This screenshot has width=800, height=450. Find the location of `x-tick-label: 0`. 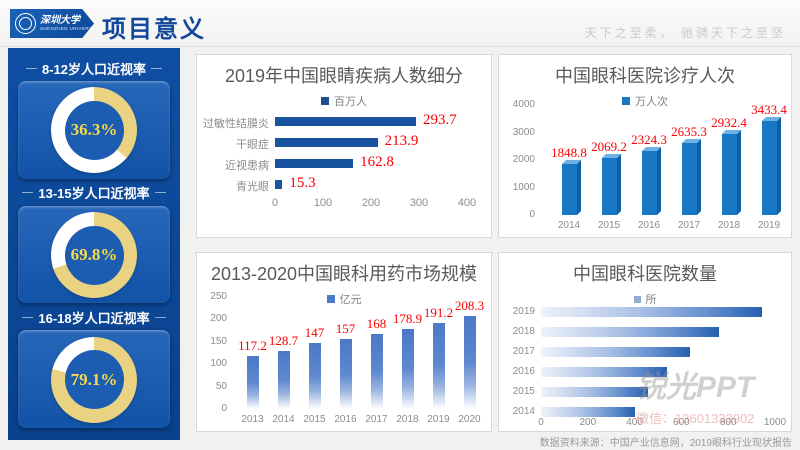

x-tick-label: 0 is located at coordinates (541, 422).